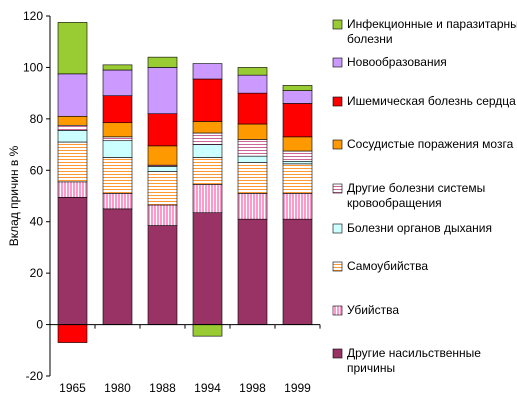 The image size is (517, 412). I want to click on legend-label: Сосудистые поражения мозга, so click(430, 144).